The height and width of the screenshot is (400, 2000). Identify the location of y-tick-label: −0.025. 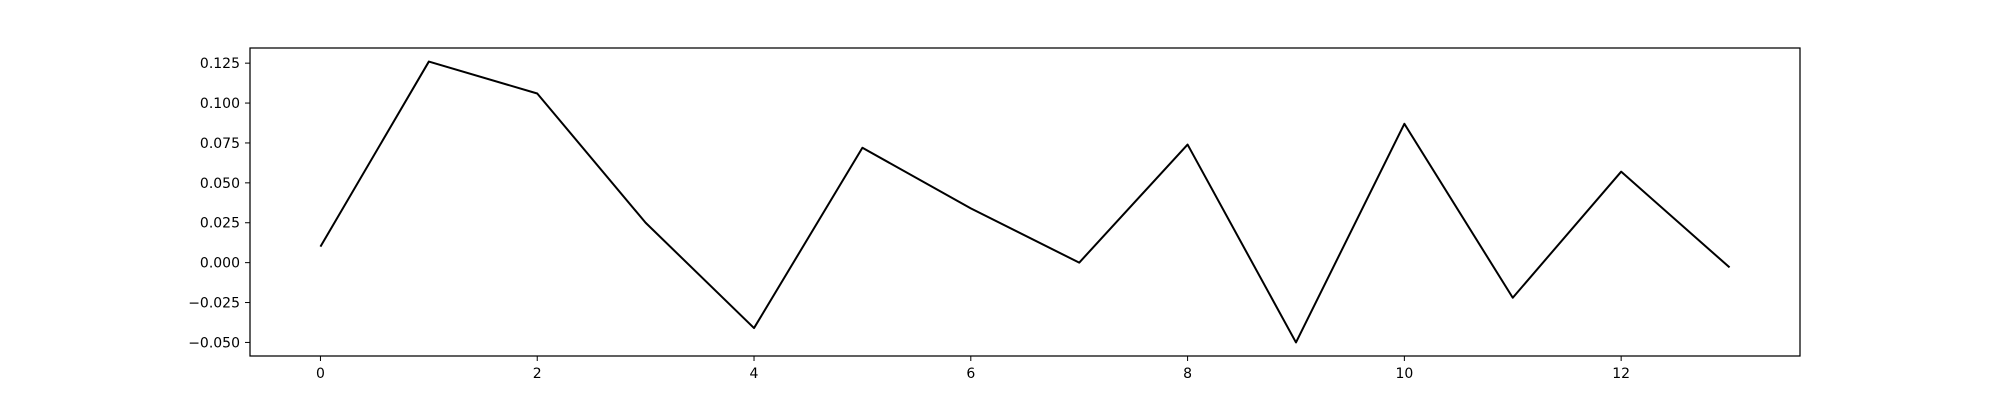
(214, 304).